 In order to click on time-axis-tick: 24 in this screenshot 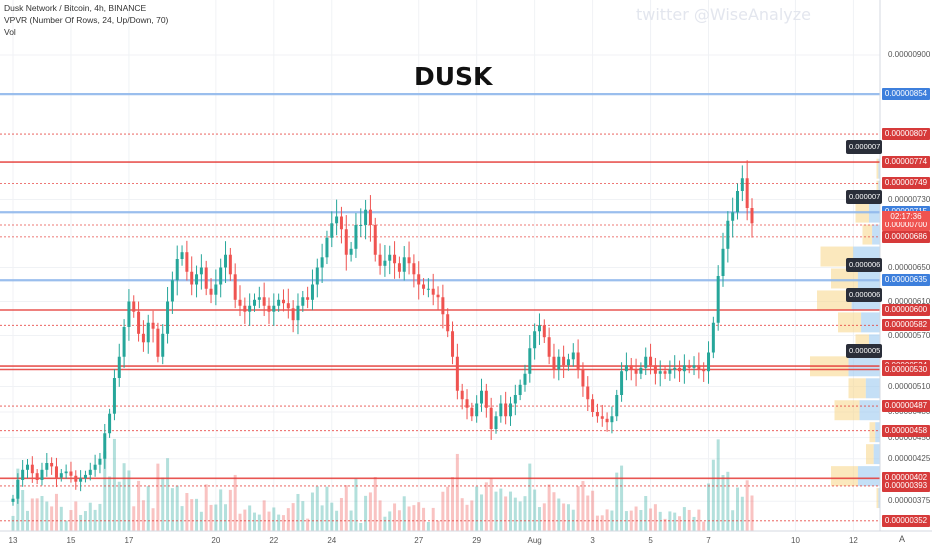, I will do `click(332, 540)`.